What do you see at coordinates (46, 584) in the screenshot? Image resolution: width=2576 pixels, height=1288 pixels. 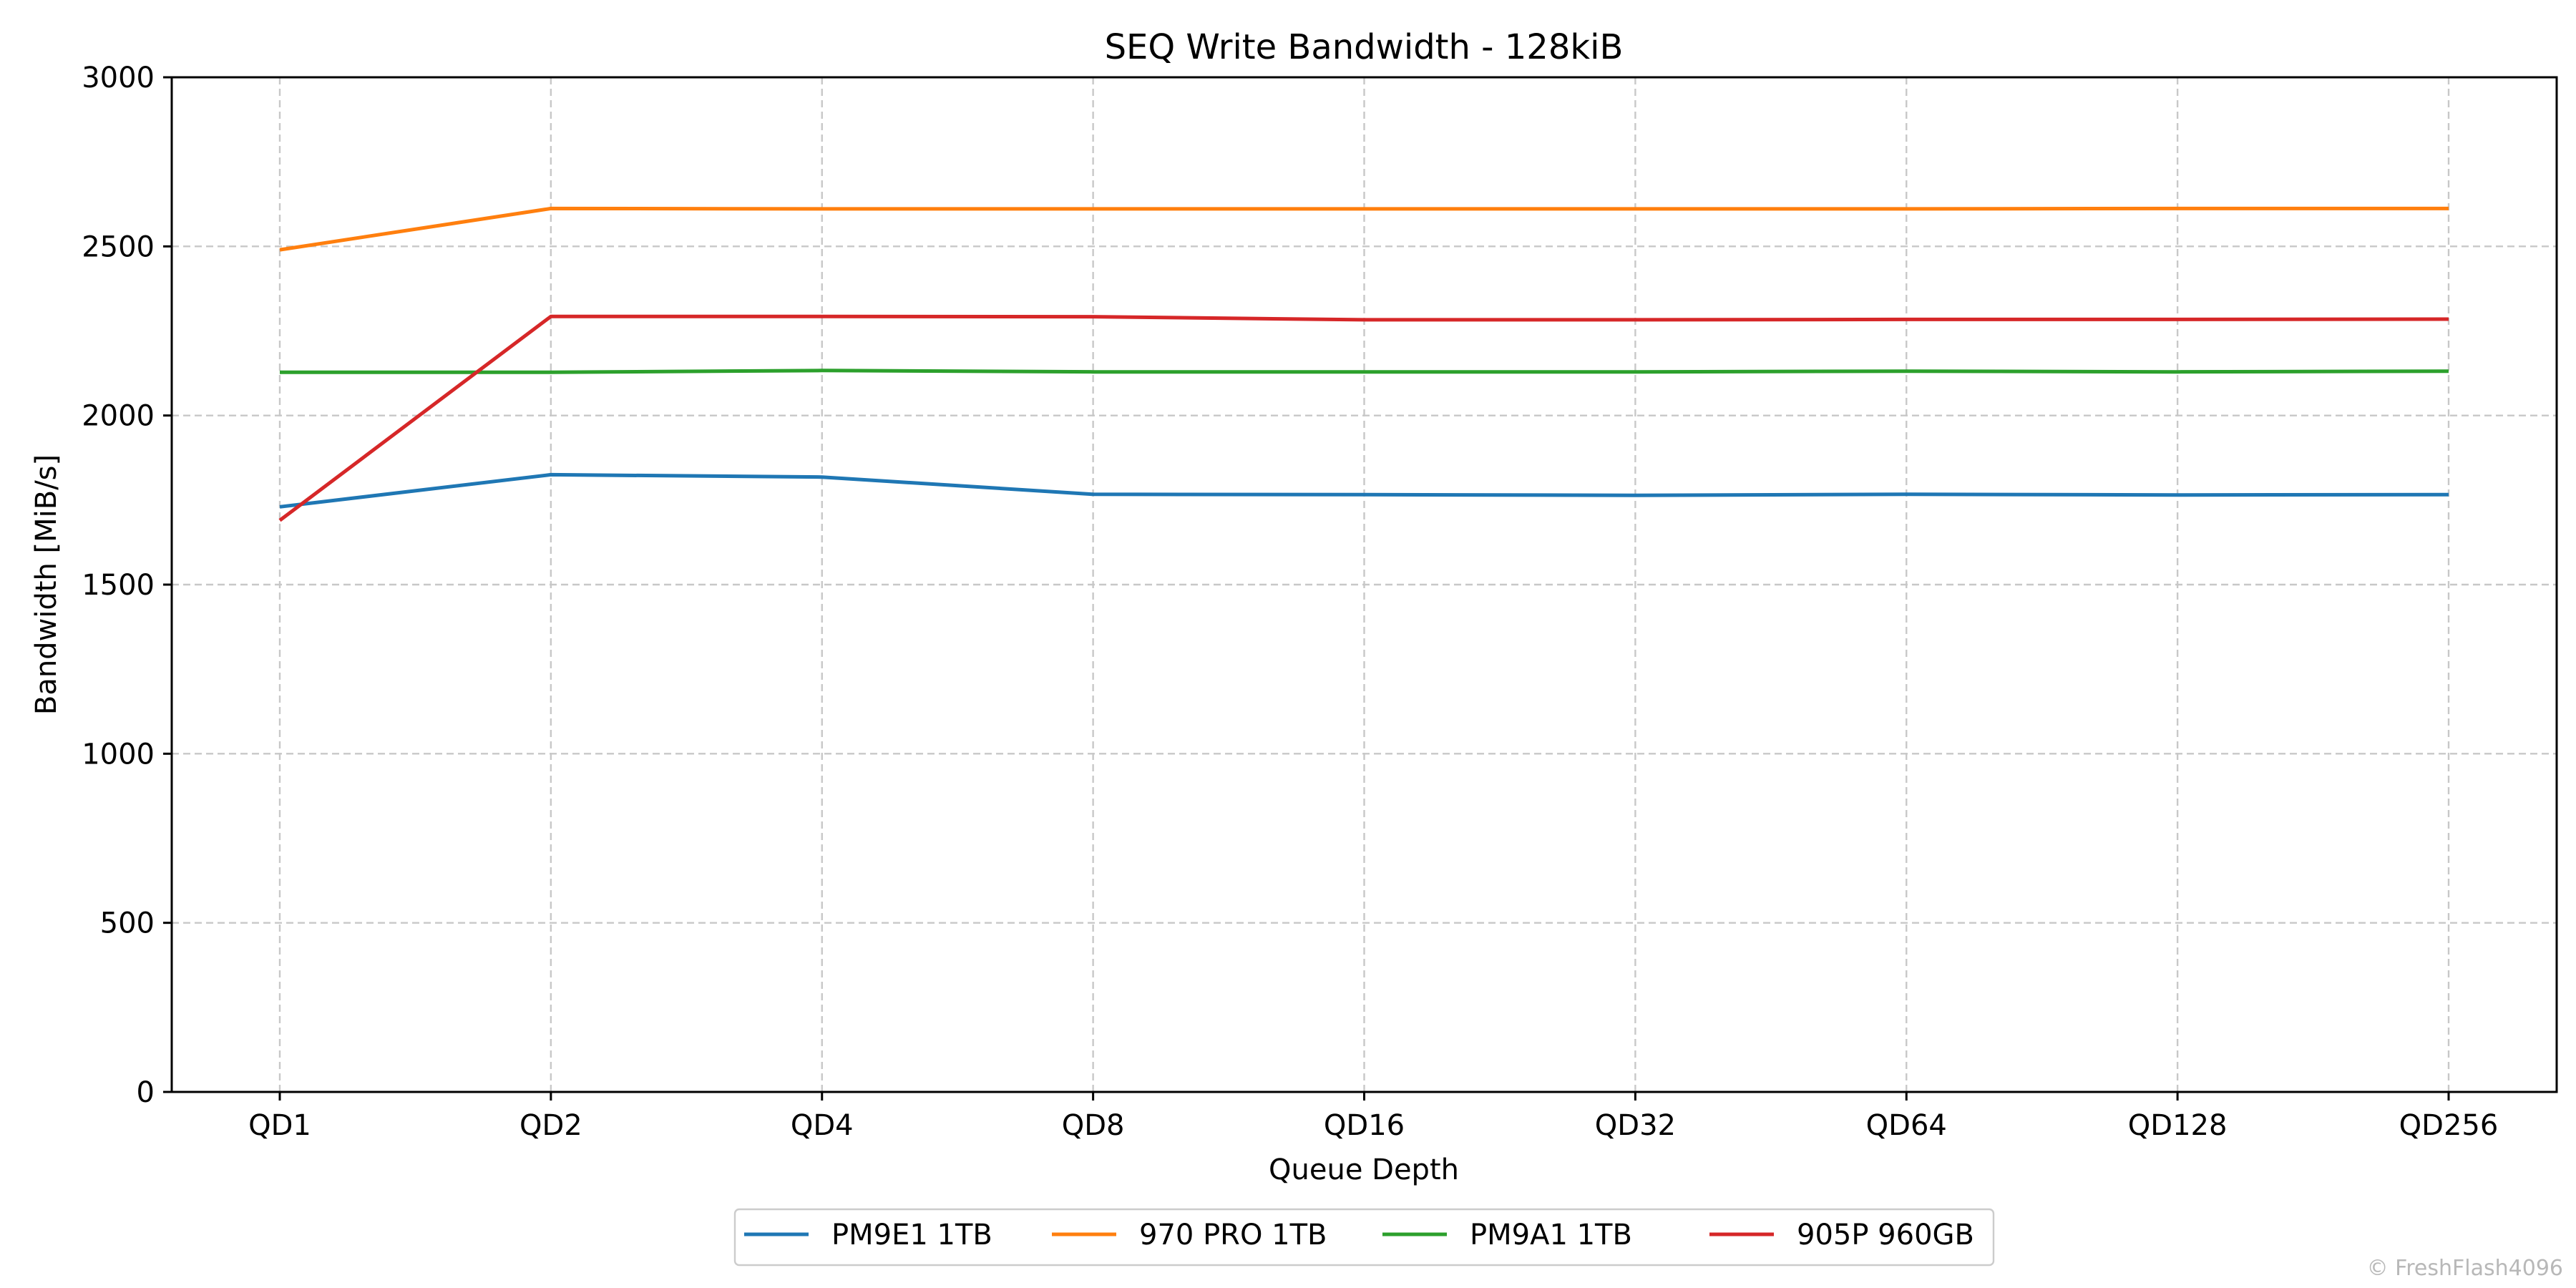 I see `y-axis-title: Bandwidth [MiB/s]` at bounding box center [46, 584].